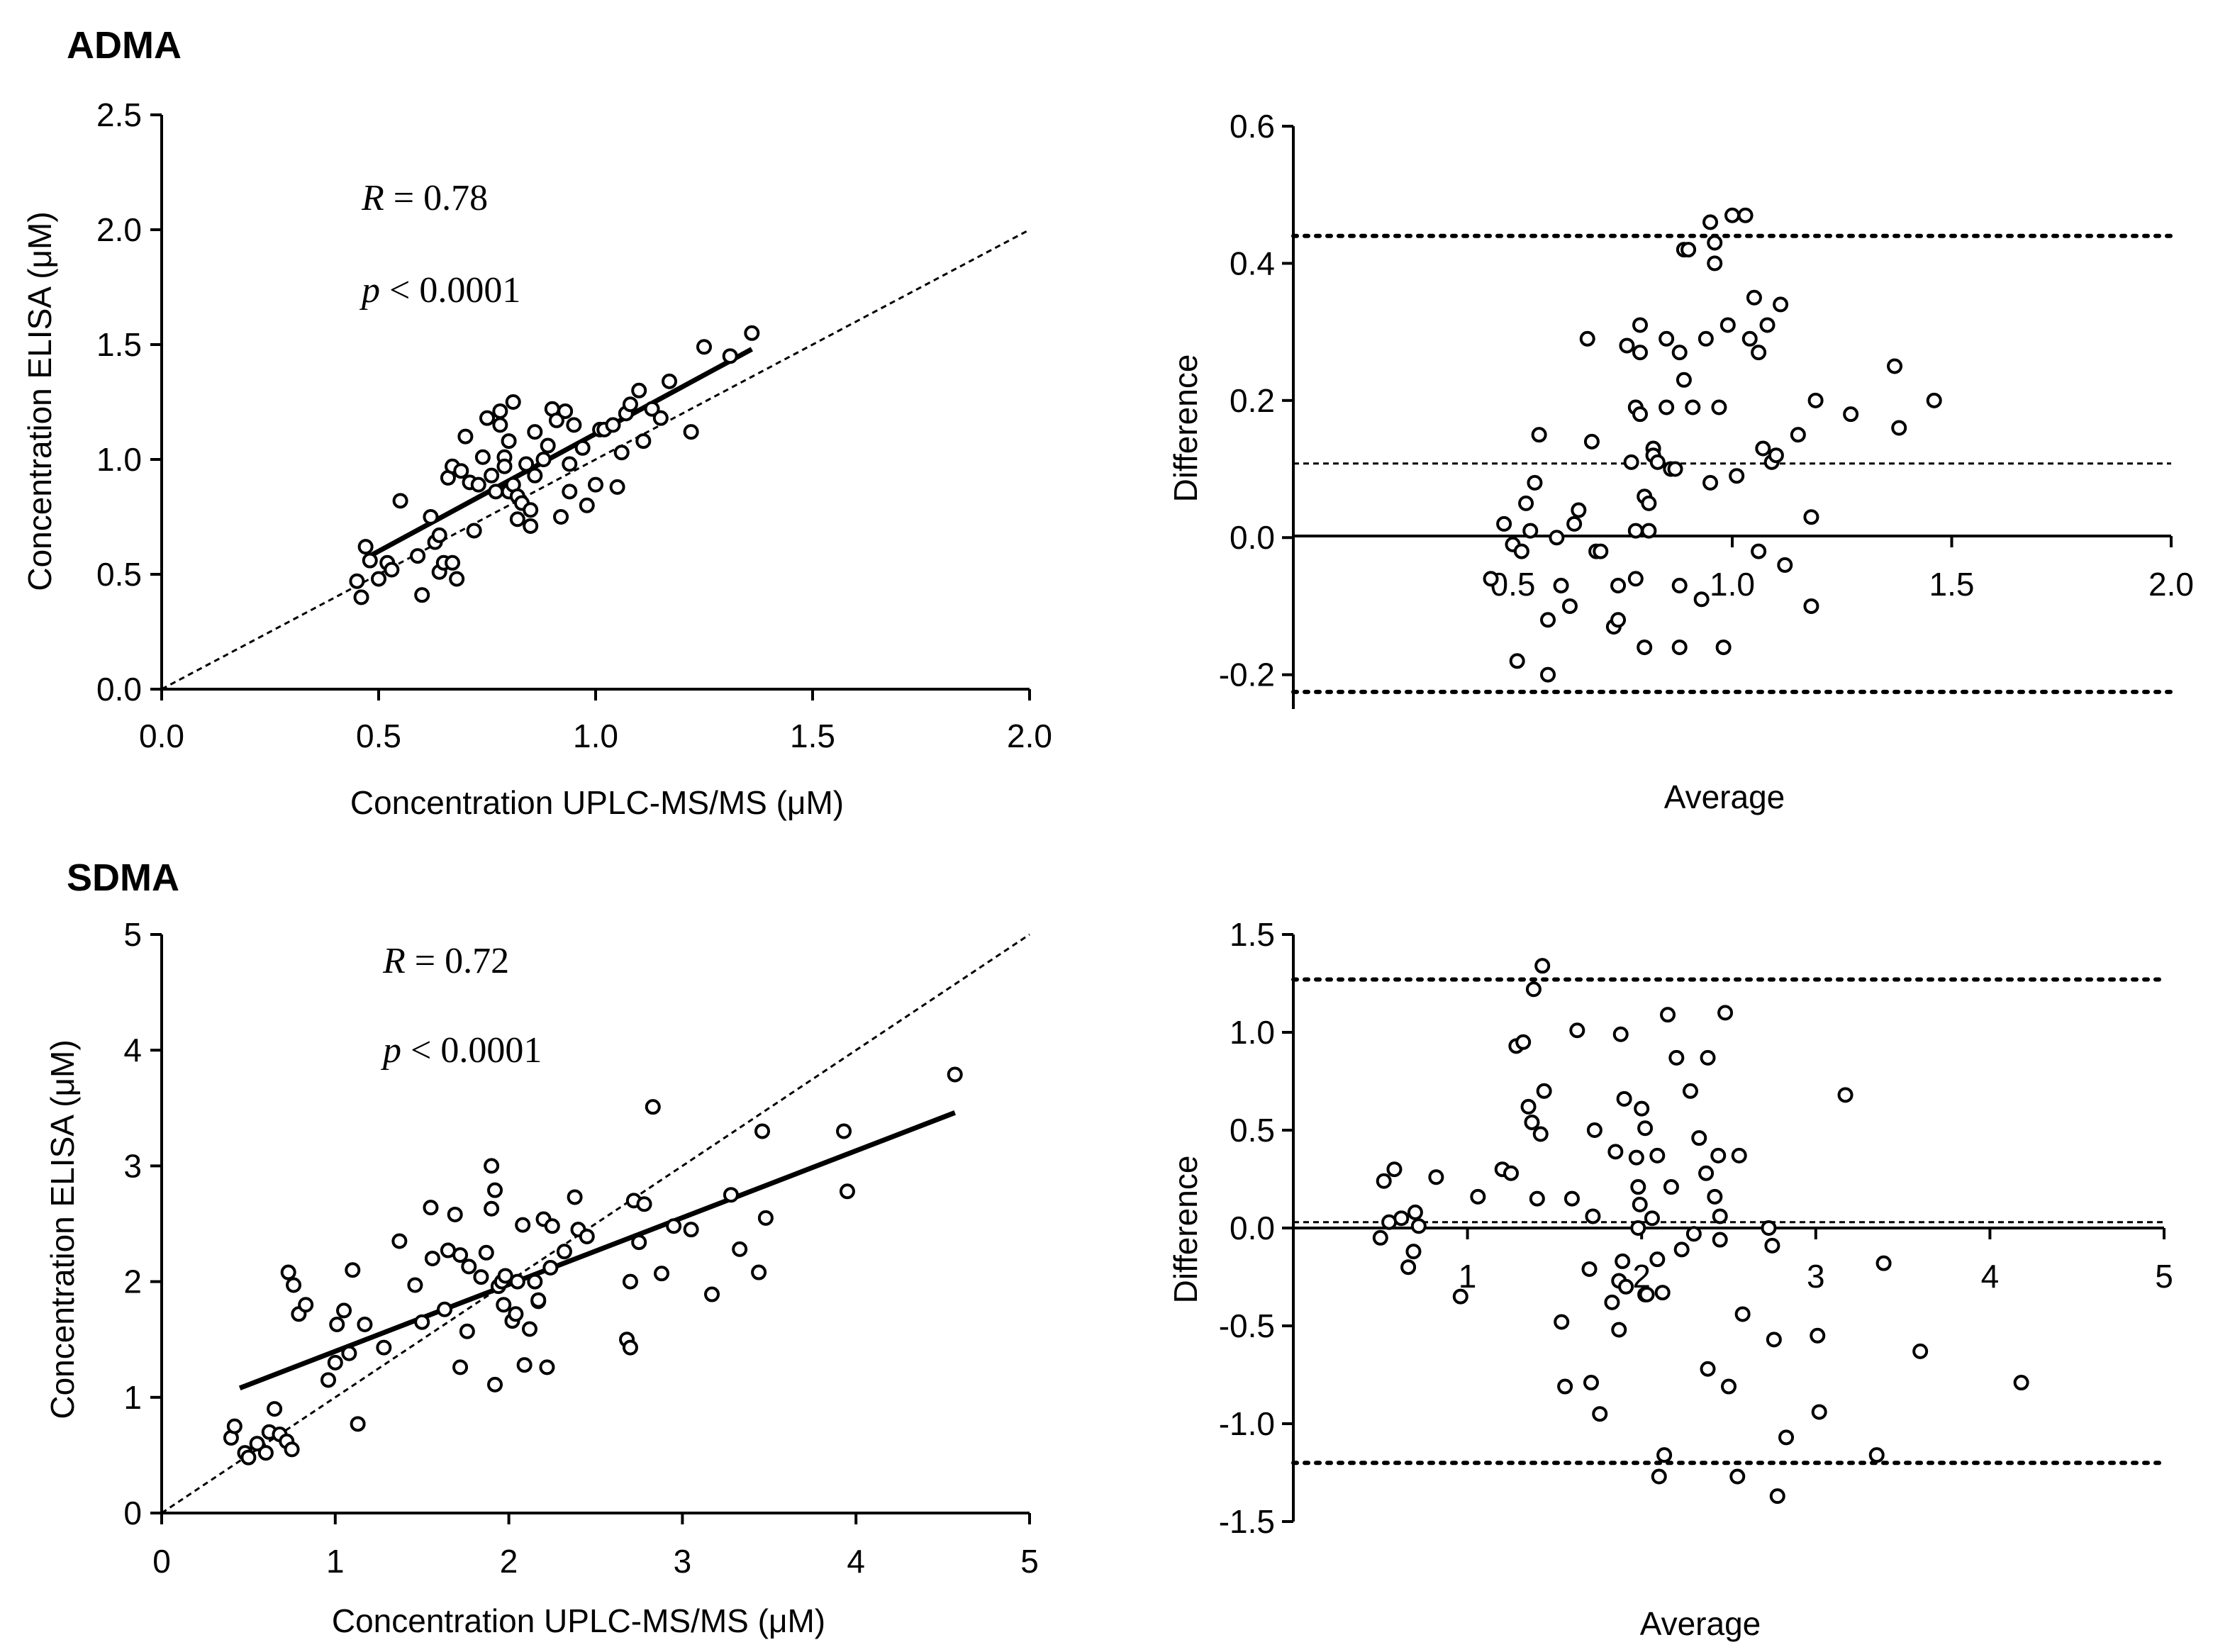 This screenshot has width=2213, height=1652. Describe the element at coordinates (132, 1281) in the screenshot. I see `y-tick-label: 2` at that location.